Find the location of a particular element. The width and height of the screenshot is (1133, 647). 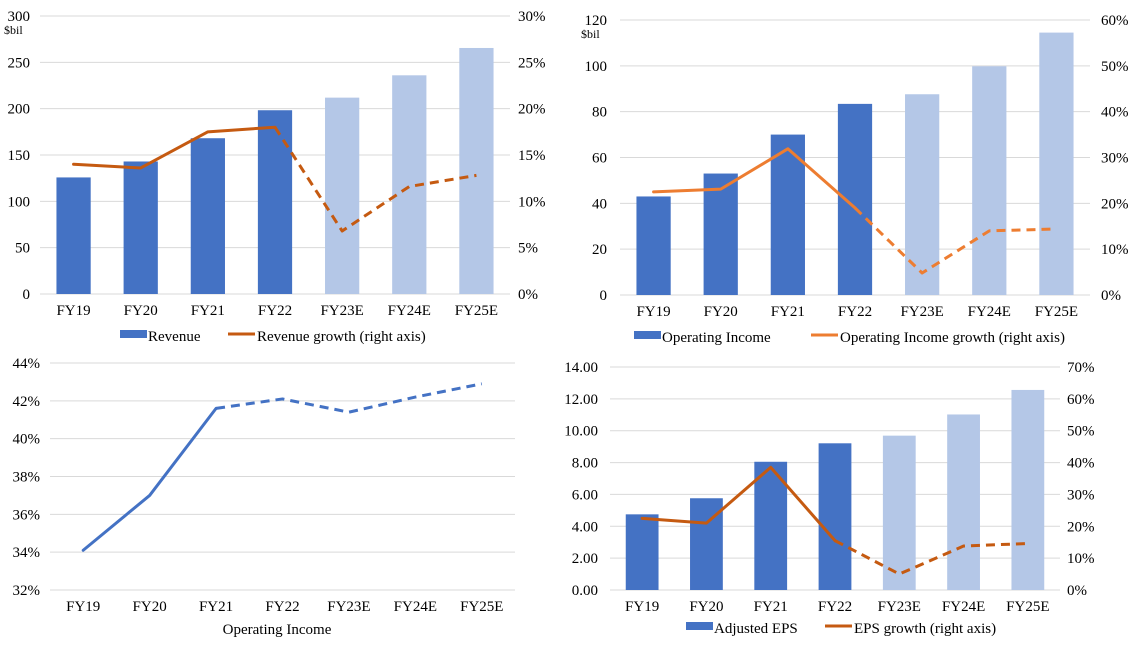

legend-label: Operating Income growth (right axis) is located at coordinates (952, 338).